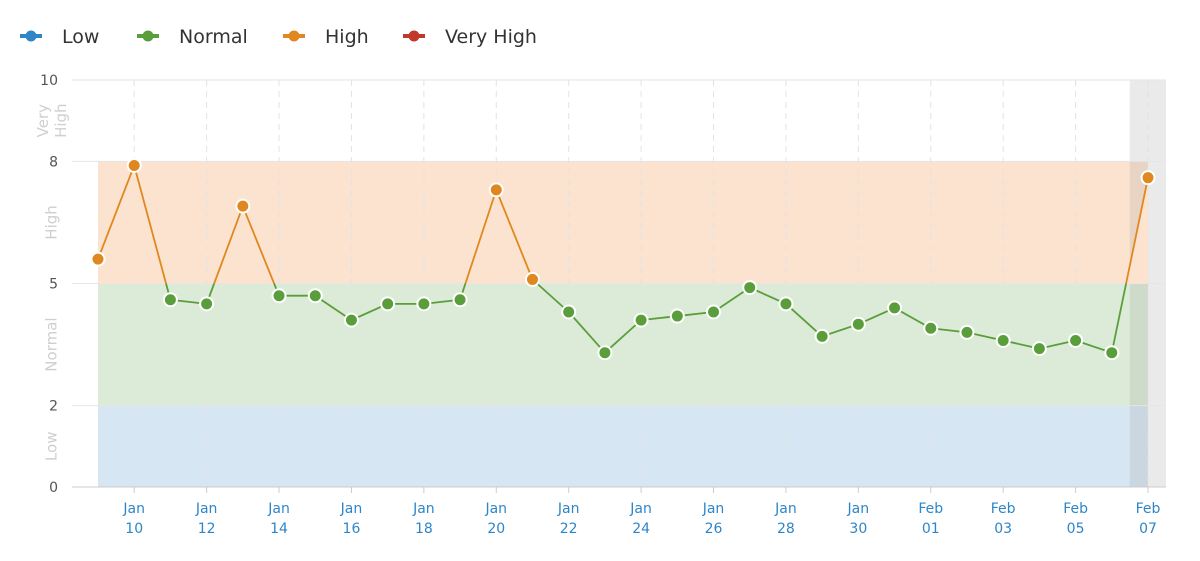 The width and height of the screenshot is (1200, 561). What do you see at coordinates (1003, 529) in the screenshot?
I see `x-tick-label-day: 03` at bounding box center [1003, 529].